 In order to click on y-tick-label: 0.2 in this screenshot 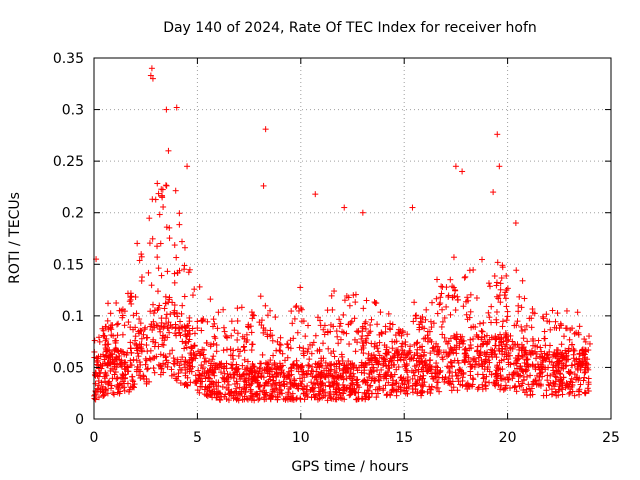, I will do `click(73, 214)`.